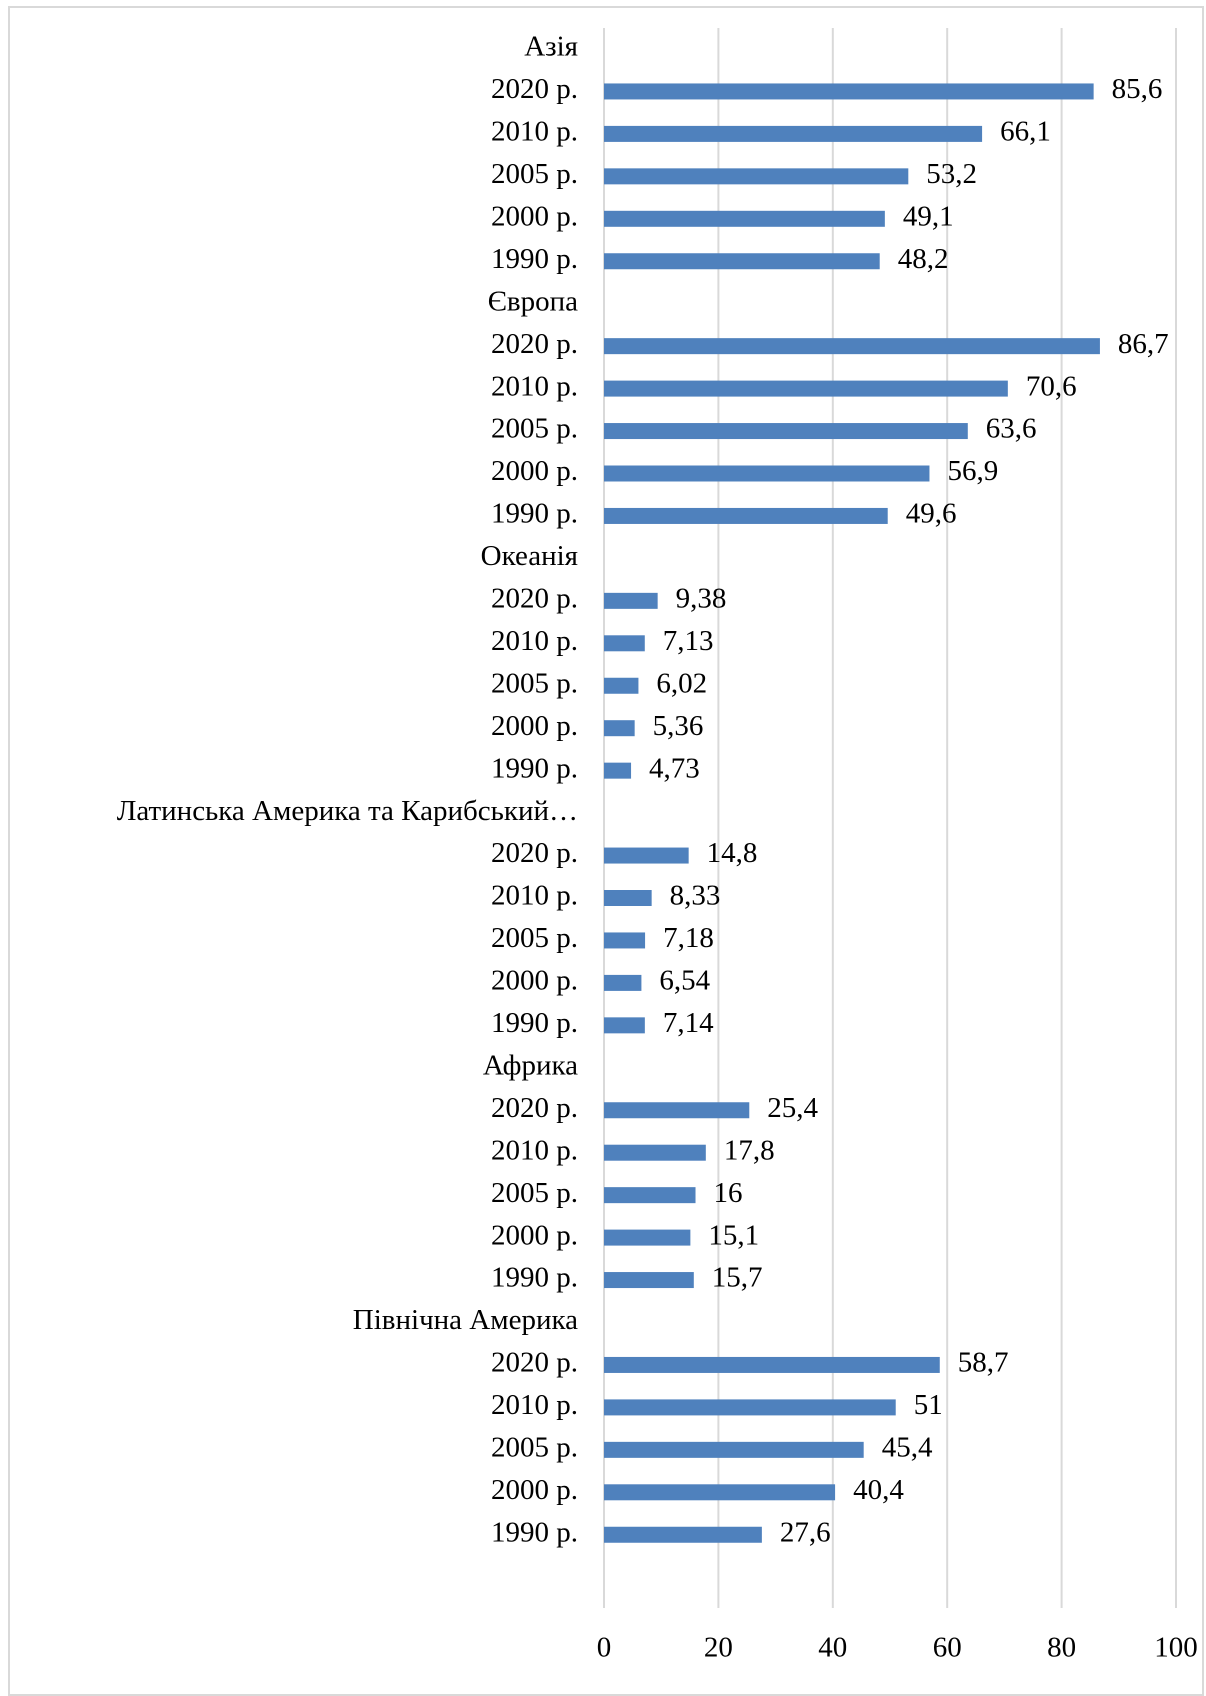  What do you see at coordinates (928, 1405) in the screenshot?
I see `data-label: 51` at bounding box center [928, 1405].